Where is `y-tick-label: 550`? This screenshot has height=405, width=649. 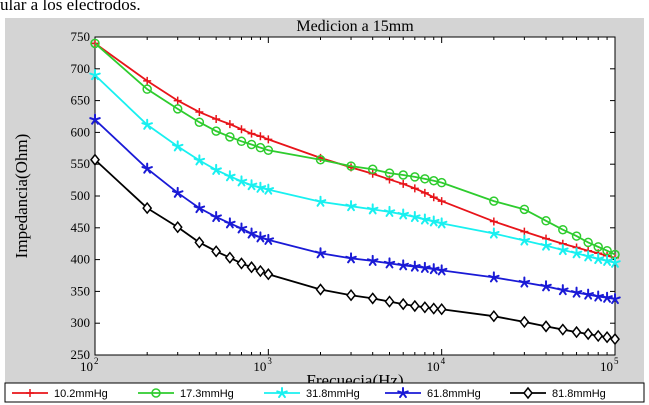
y-tick-label: 550 is located at coordinates (81, 163).